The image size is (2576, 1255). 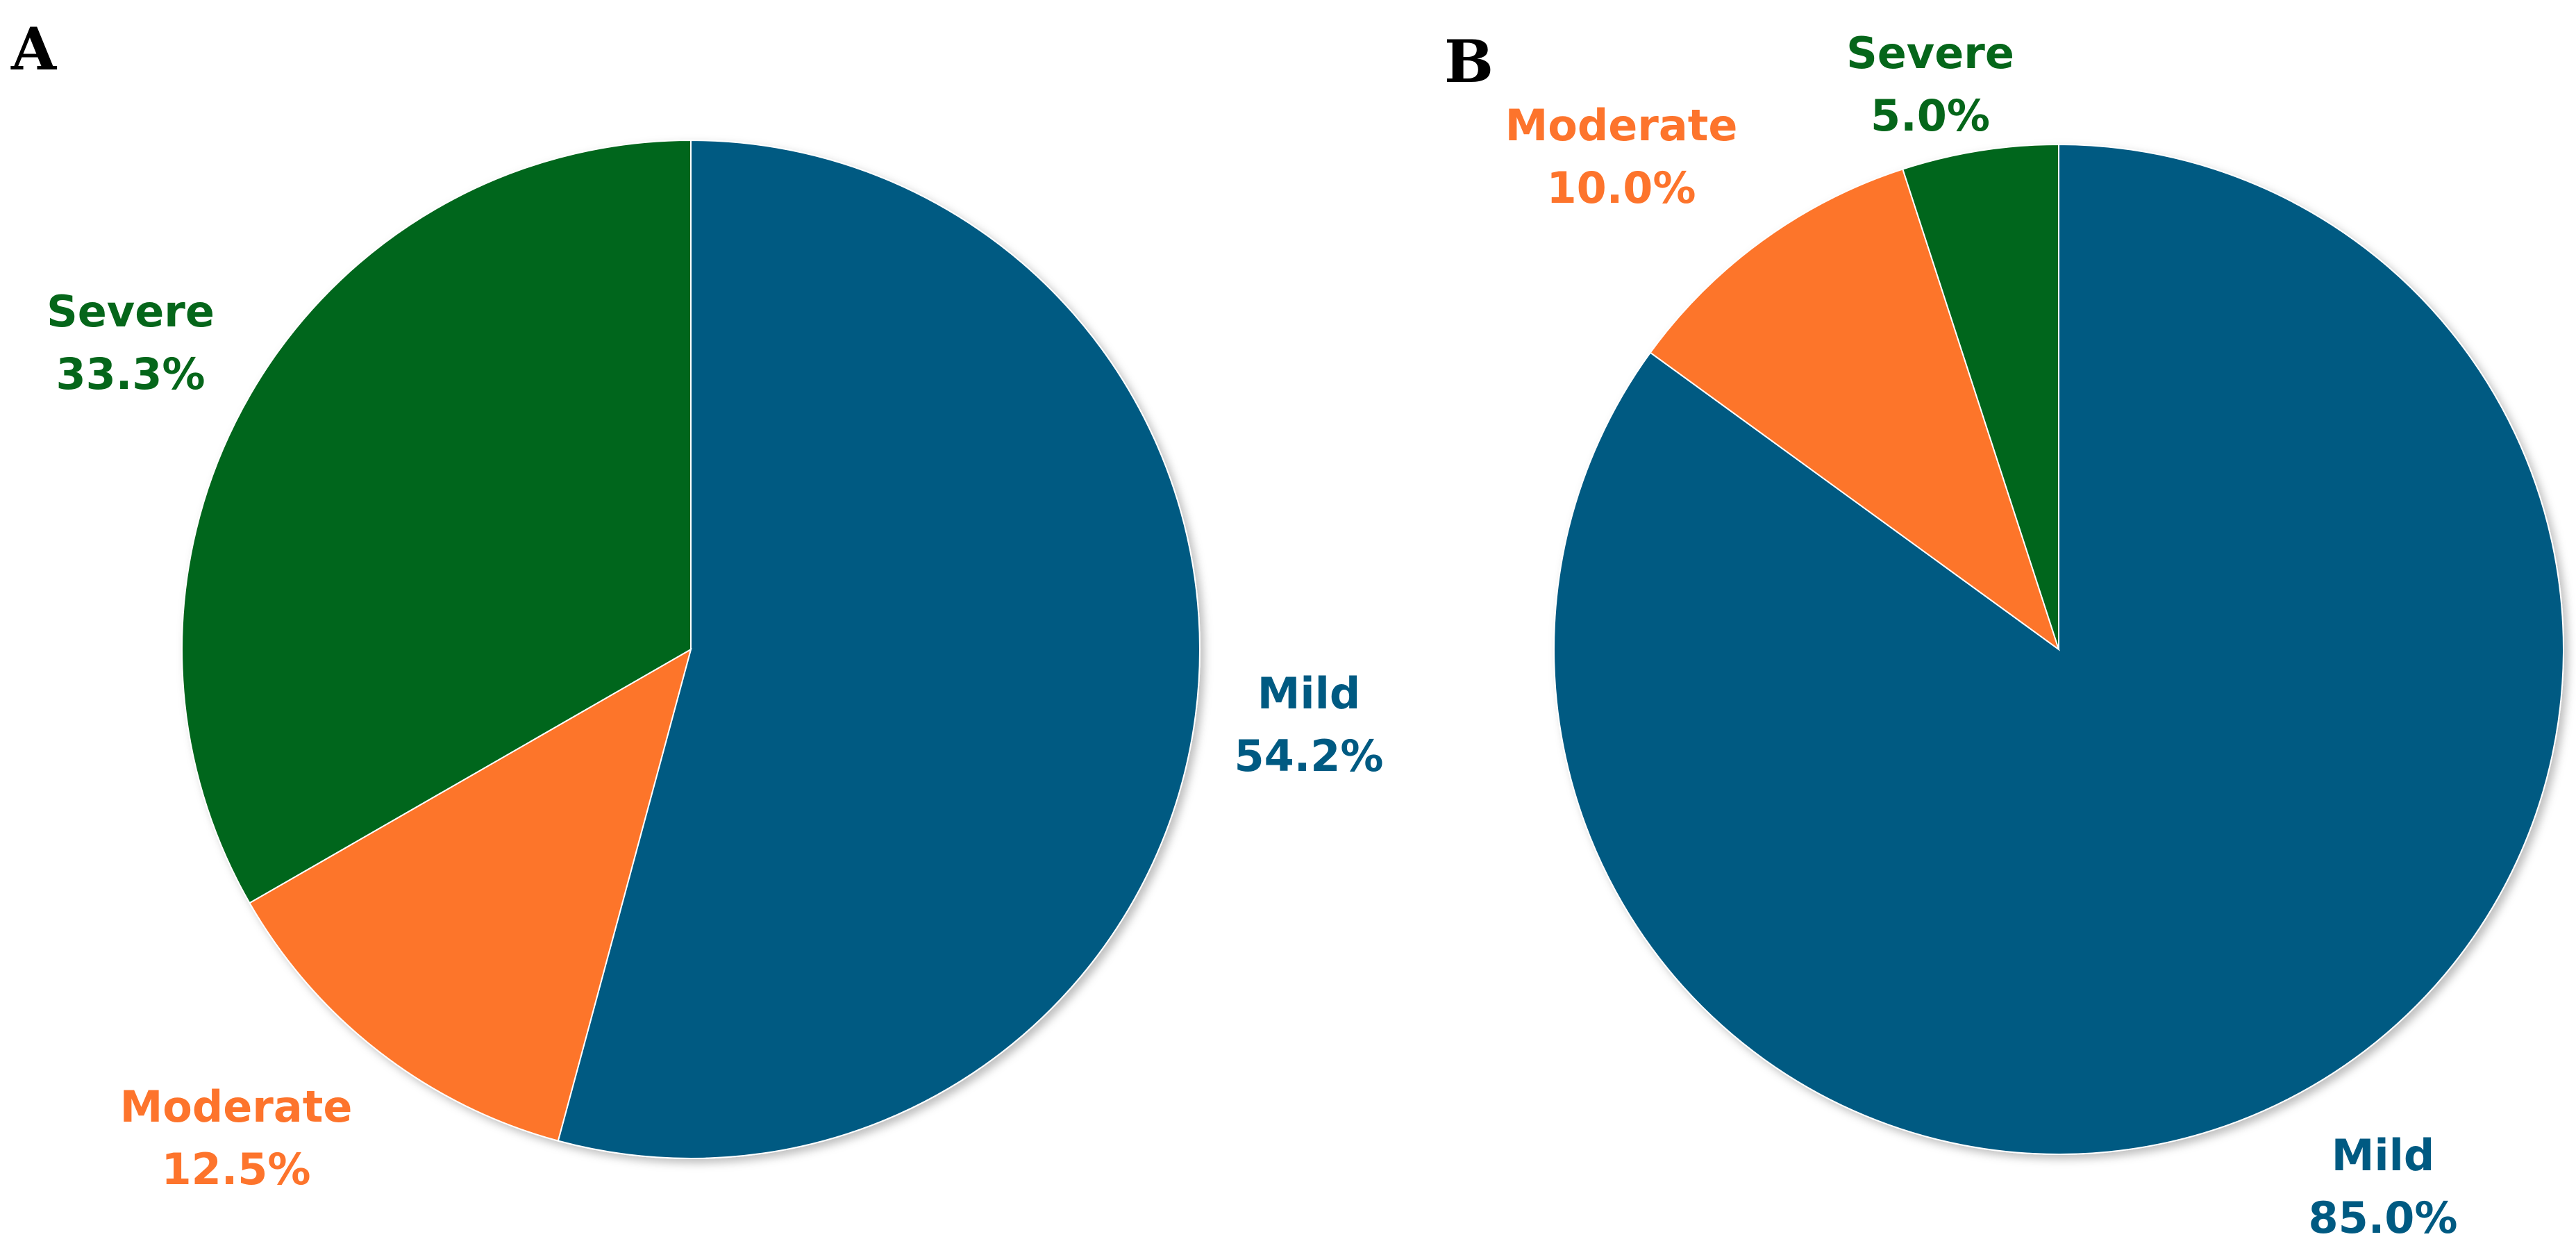 I want to click on pie-b-moderate-name: Moderate, so click(x=1621, y=126).